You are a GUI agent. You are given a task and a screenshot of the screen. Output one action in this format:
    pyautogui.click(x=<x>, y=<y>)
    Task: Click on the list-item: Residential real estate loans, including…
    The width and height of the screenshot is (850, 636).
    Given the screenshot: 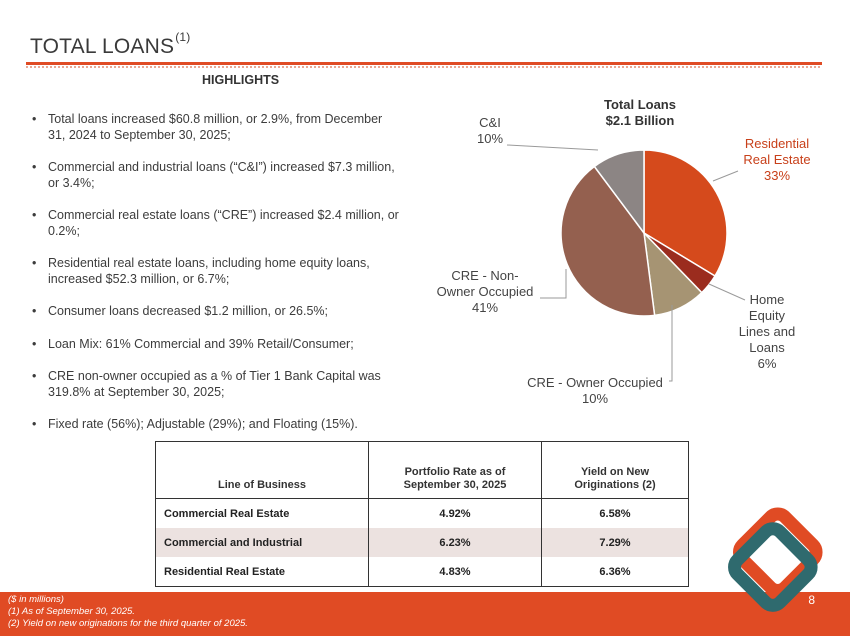 What is the action you would take?
    pyautogui.click(x=215, y=271)
    